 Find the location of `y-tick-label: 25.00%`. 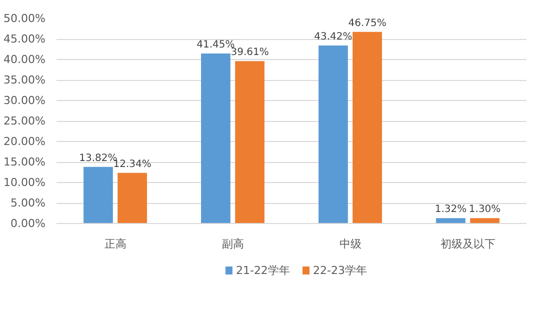

y-tick-label: 25.00% is located at coordinates (25, 121).